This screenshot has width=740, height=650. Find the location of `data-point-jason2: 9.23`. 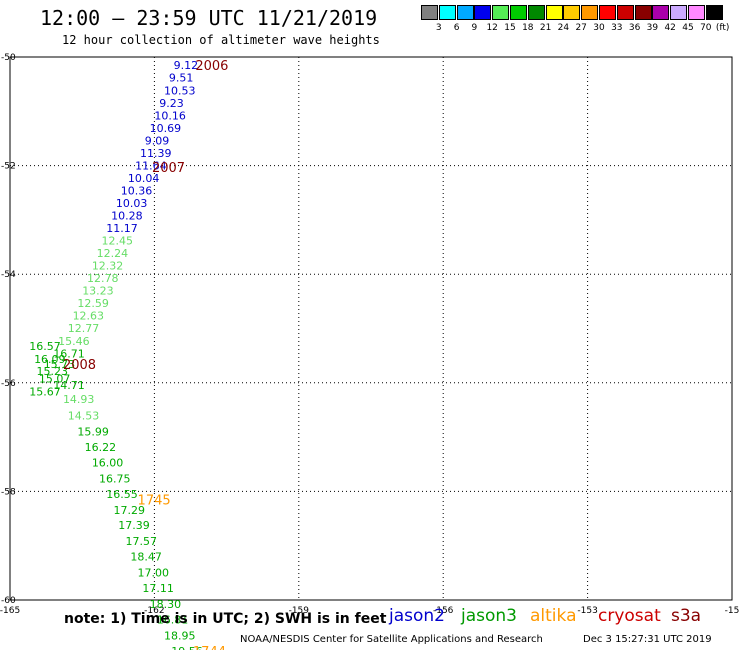

data-point-jason2: 9.23 is located at coordinates (171, 103).